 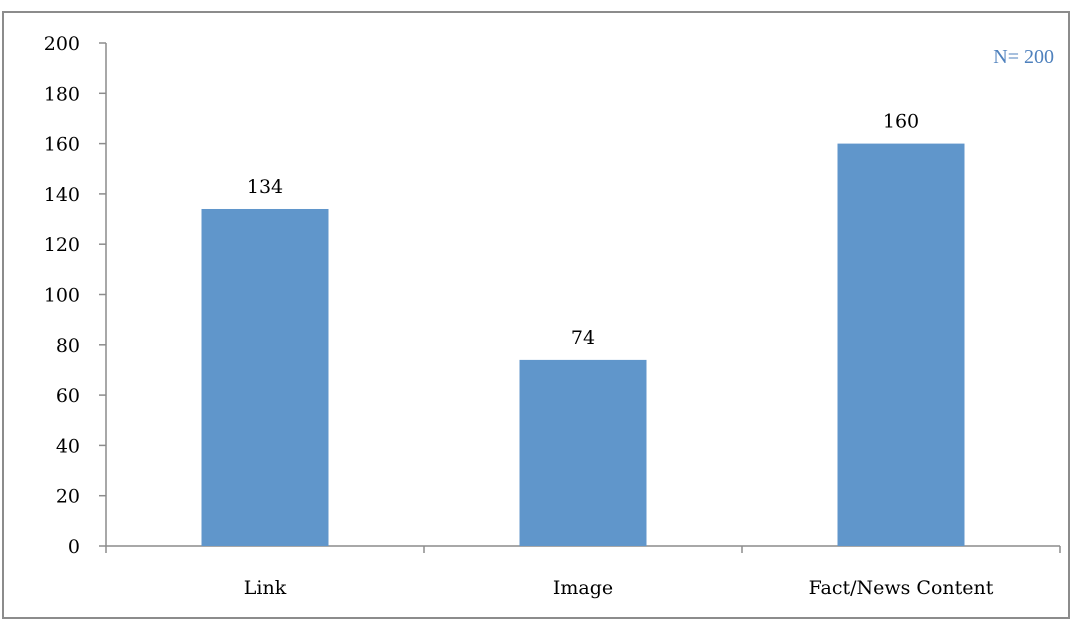 I want to click on y-tick-label: 180, so click(x=62, y=94).